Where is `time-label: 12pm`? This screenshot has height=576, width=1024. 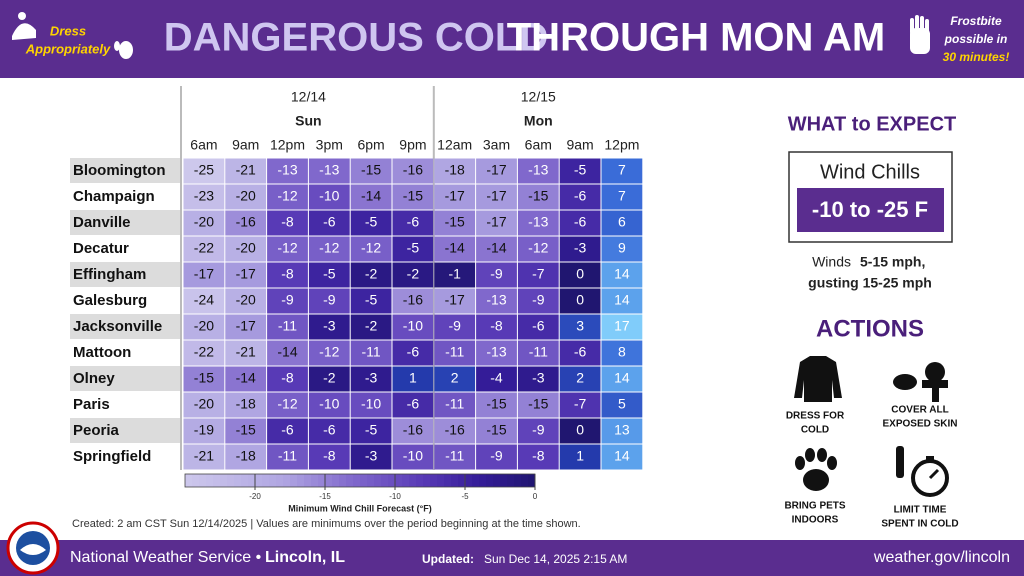
time-label: 12pm is located at coordinates (287, 145).